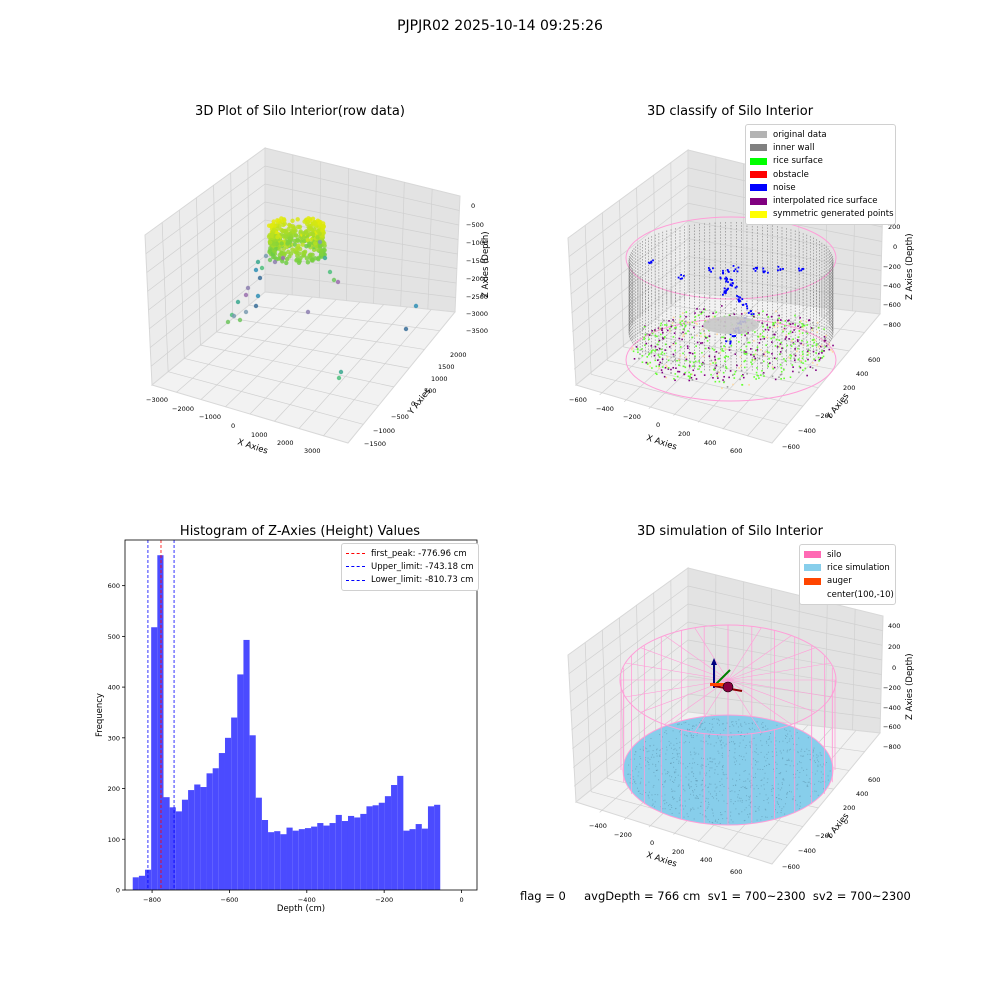 The image size is (1000, 1000). I want to click on grid-line, so click(361, 204).